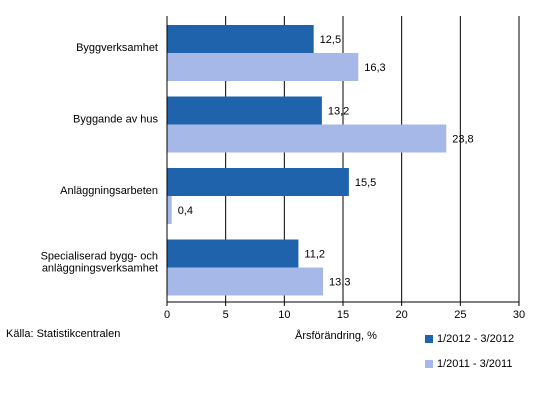 This screenshot has width=538, height=402. I want to click on category-label: Specialiserad bygg- och, so click(99, 257).